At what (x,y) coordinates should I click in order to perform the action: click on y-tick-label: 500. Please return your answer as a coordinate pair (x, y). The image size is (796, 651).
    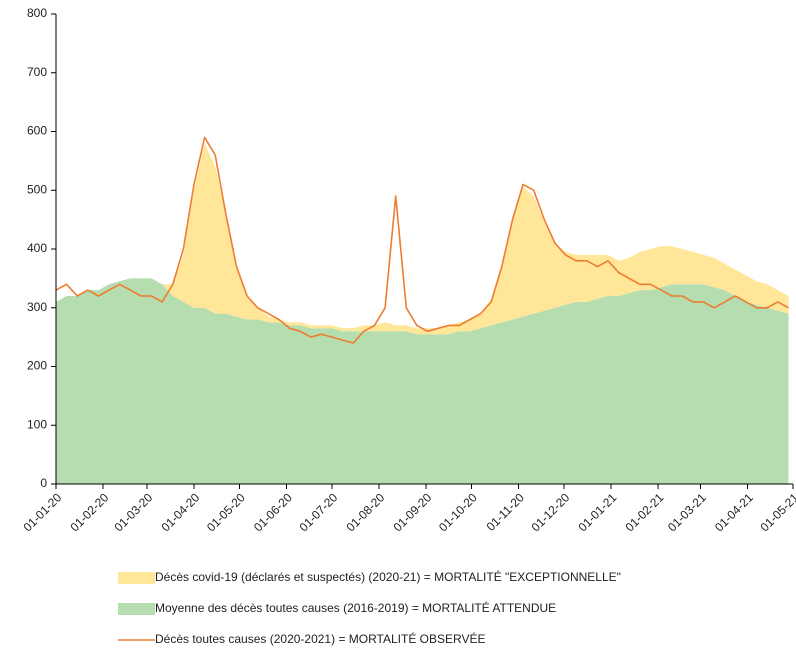
    Looking at the image, I should click on (37, 189).